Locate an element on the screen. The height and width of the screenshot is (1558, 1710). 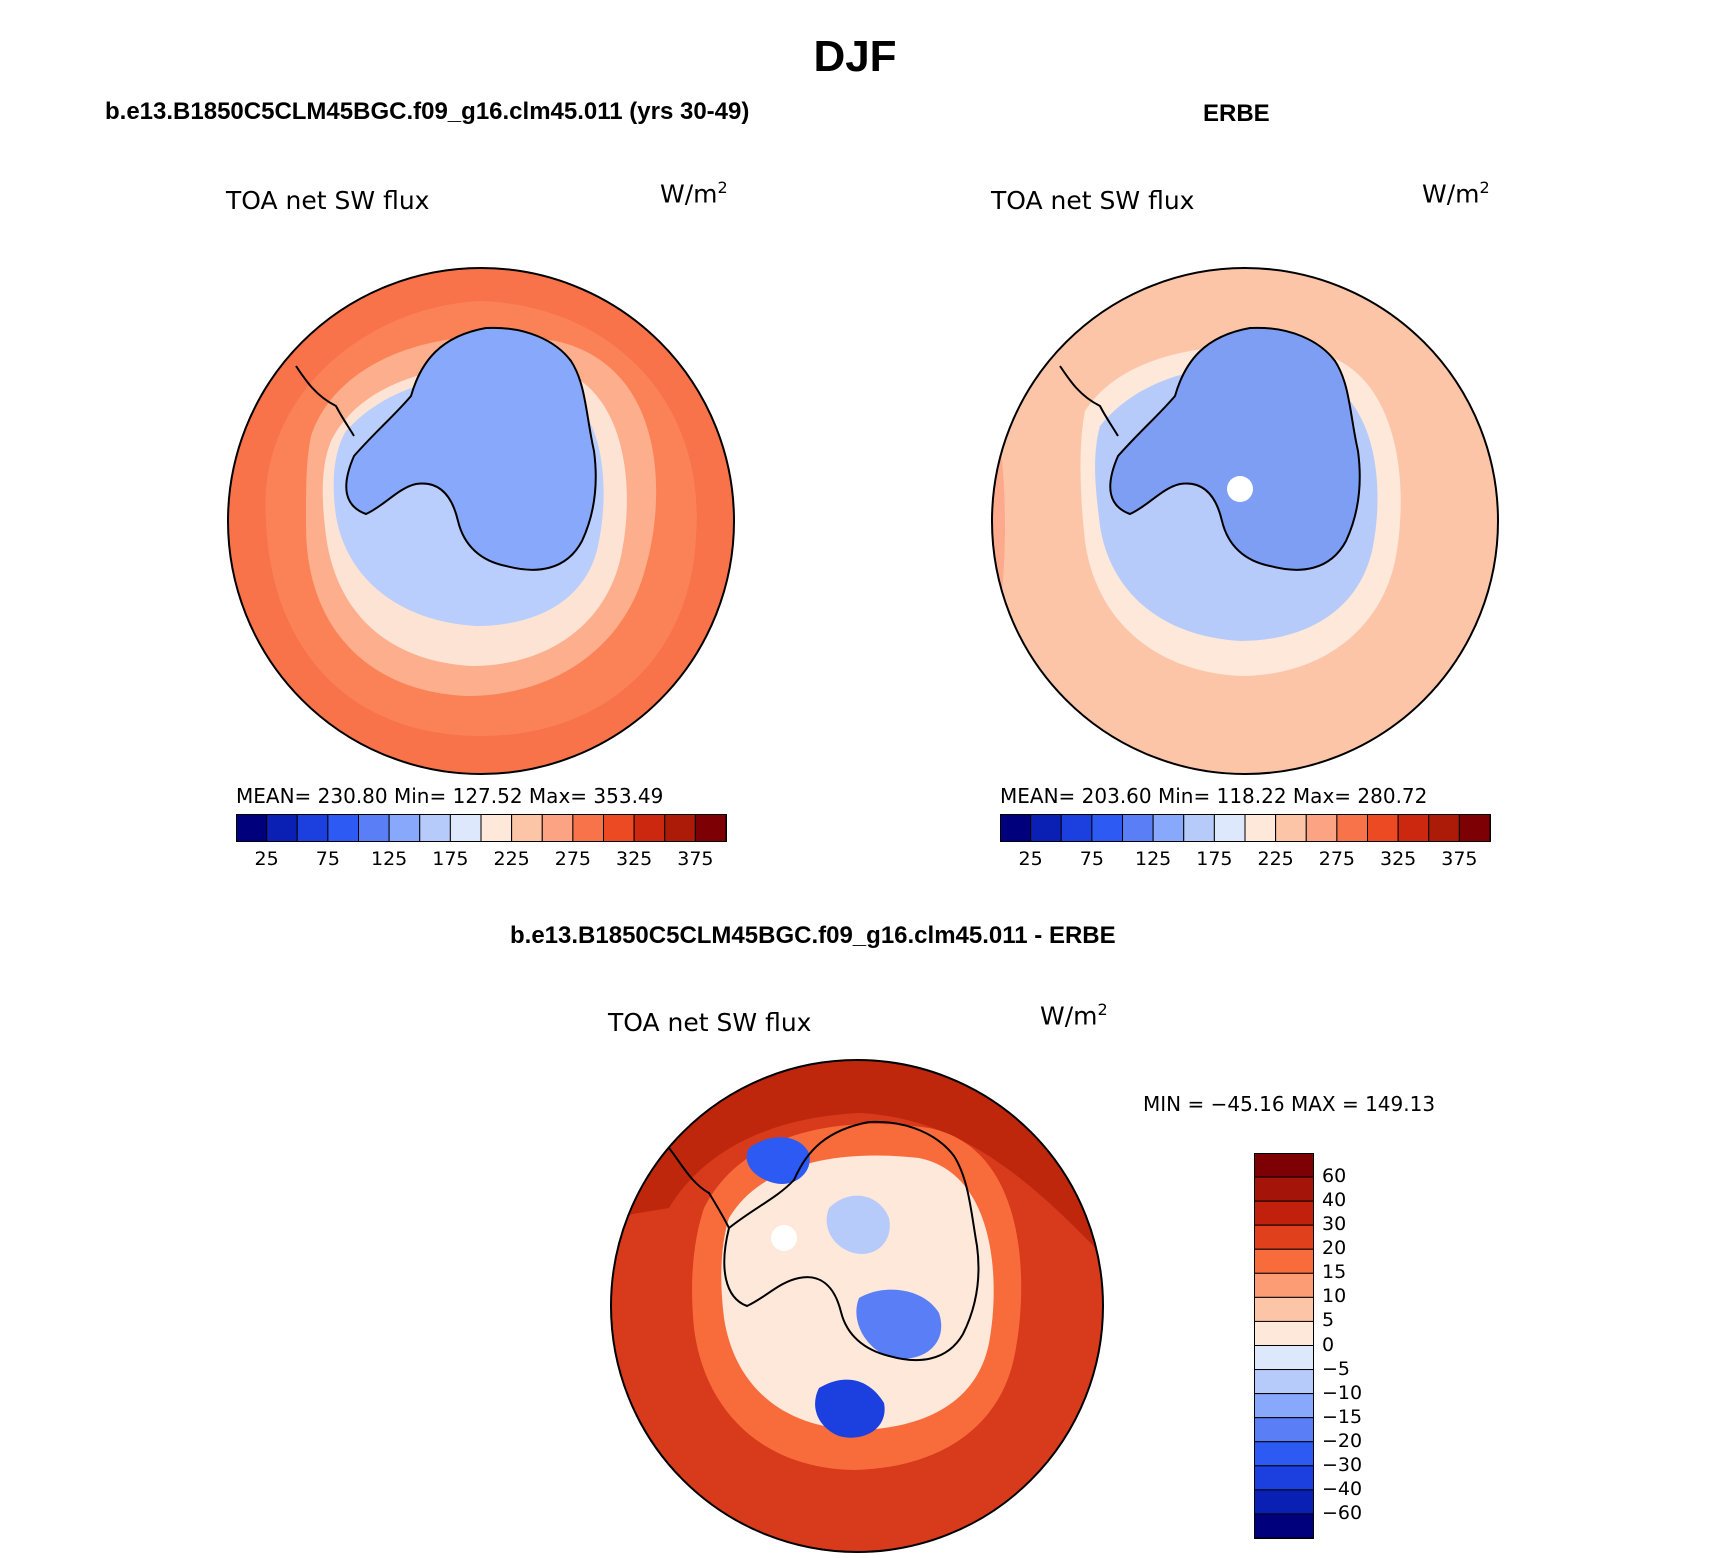
model-polar-map is located at coordinates (481, 521).